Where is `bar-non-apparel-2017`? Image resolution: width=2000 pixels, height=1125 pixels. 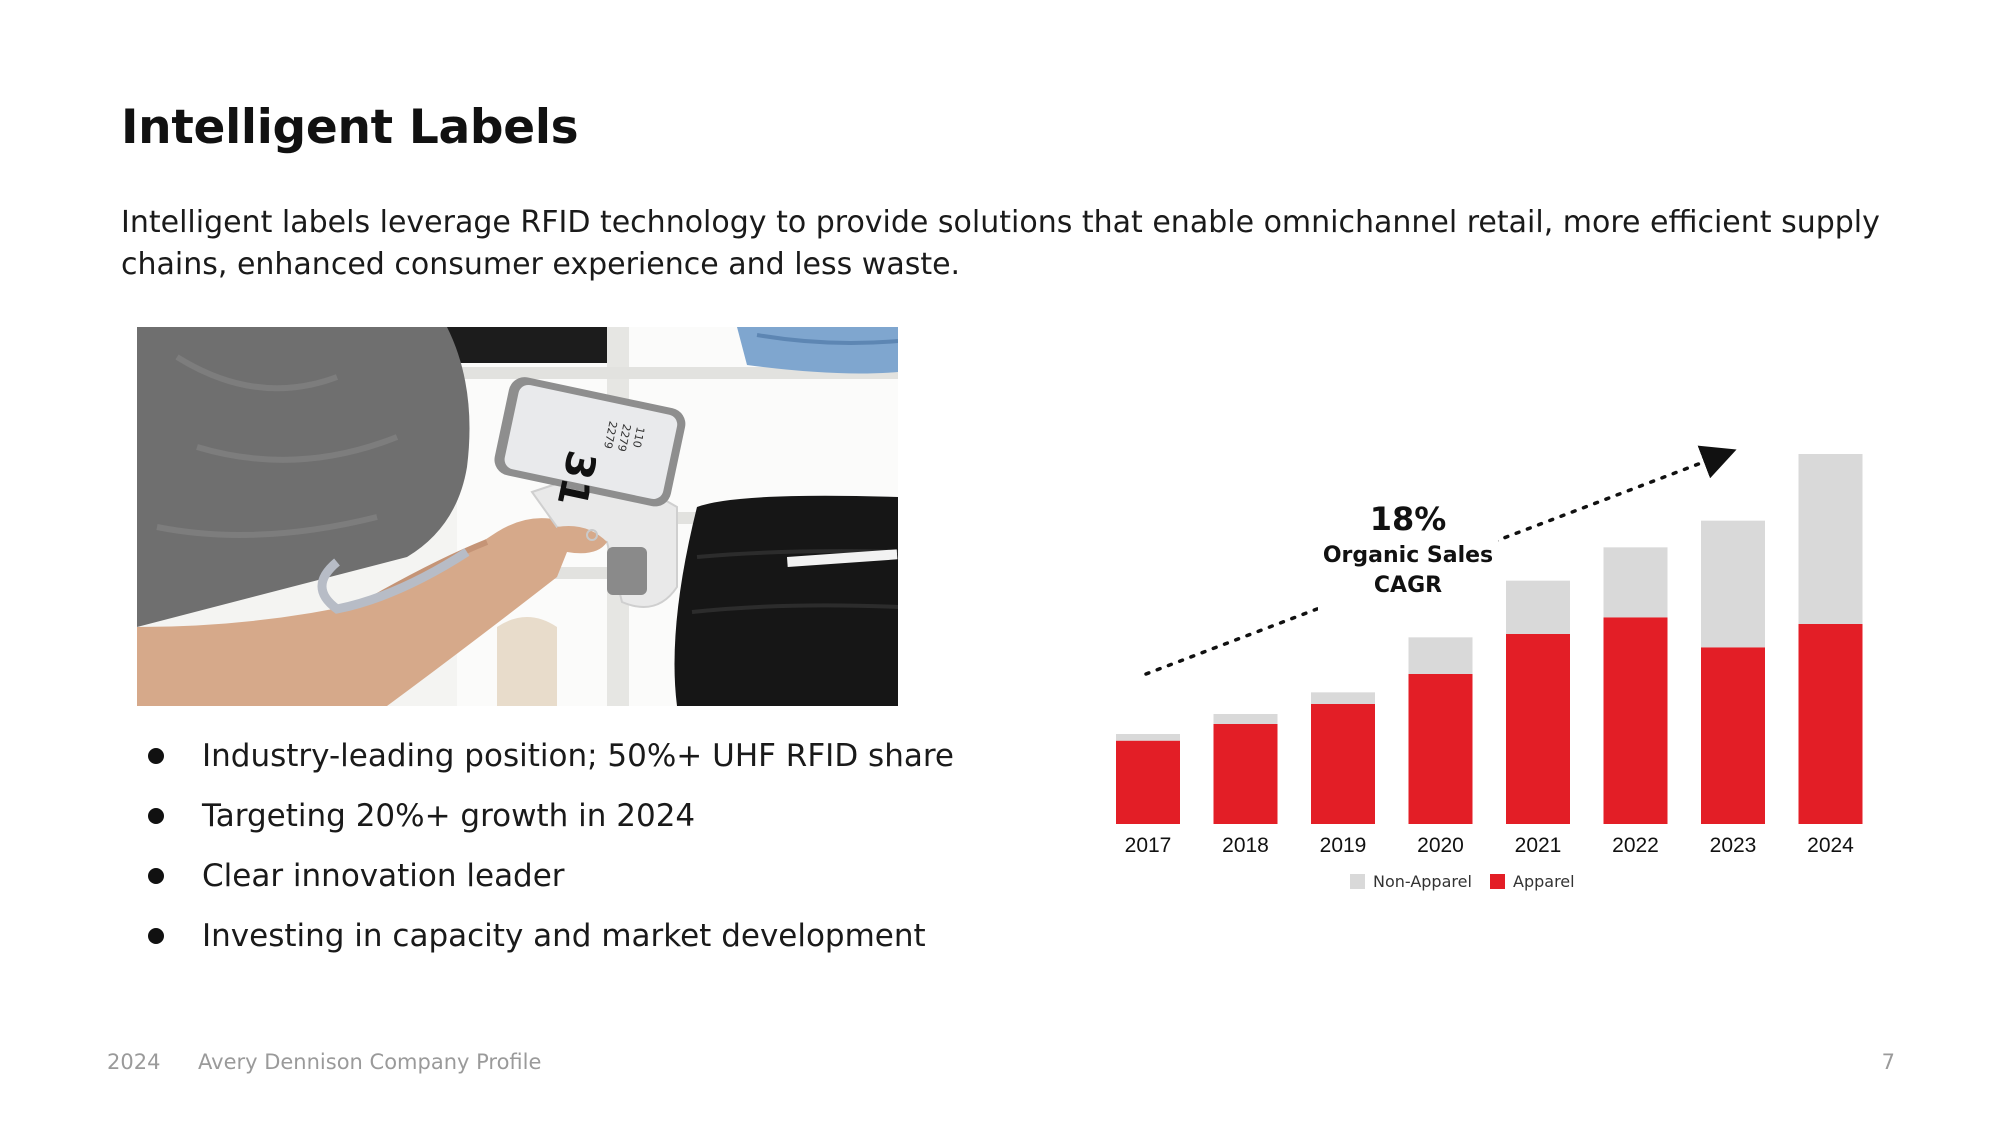 bar-non-apparel-2017 is located at coordinates (1148, 737).